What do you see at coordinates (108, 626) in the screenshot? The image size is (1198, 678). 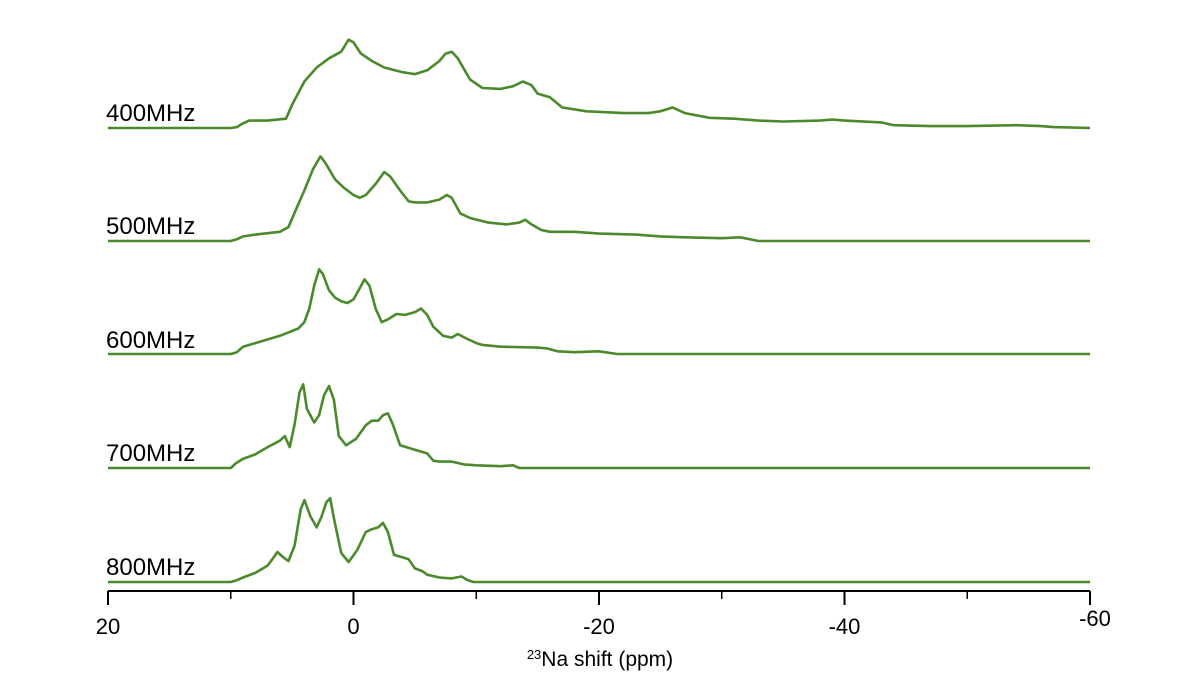 I see `x-tick-label: 20` at bounding box center [108, 626].